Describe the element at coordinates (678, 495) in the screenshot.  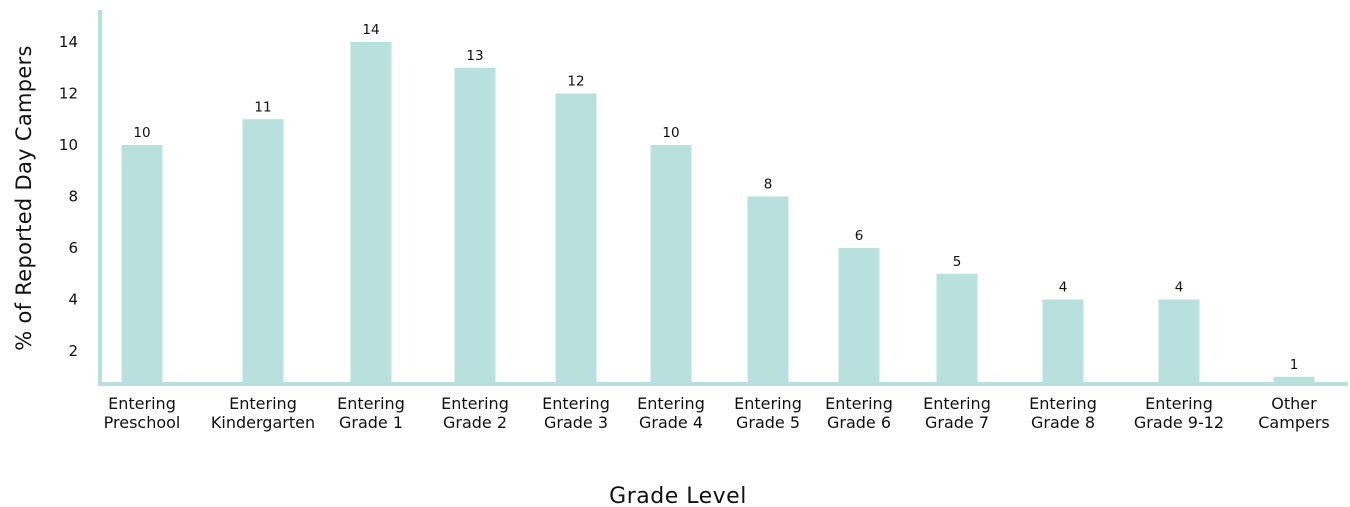
I see `x-axis-title: Grade Level` at that location.